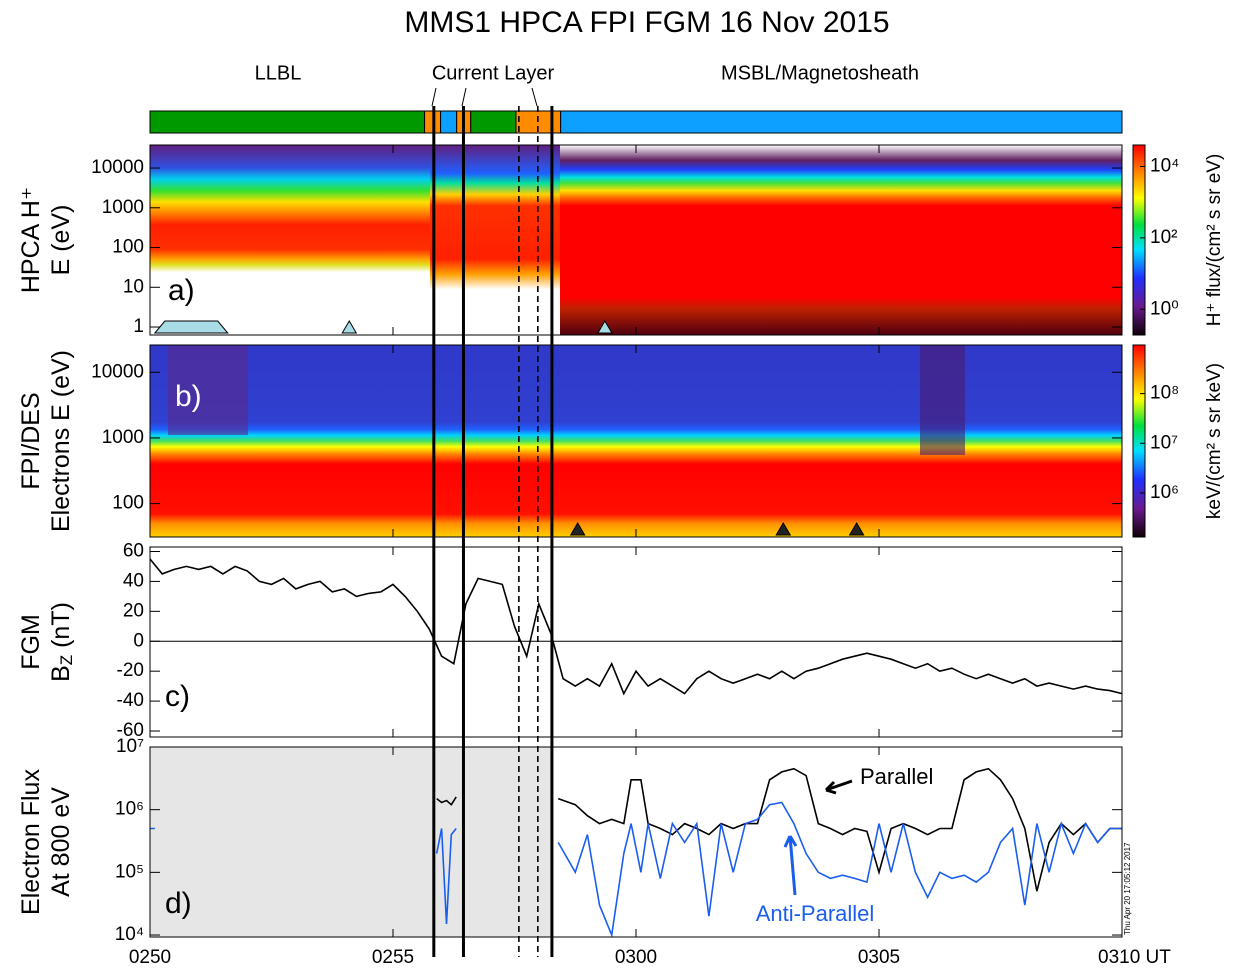 The height and width of the screenshot is (970, 1233). Describe the element at coordinates (61, 673) in the screenshot. I see `y-axis-label-part: B` at that location.